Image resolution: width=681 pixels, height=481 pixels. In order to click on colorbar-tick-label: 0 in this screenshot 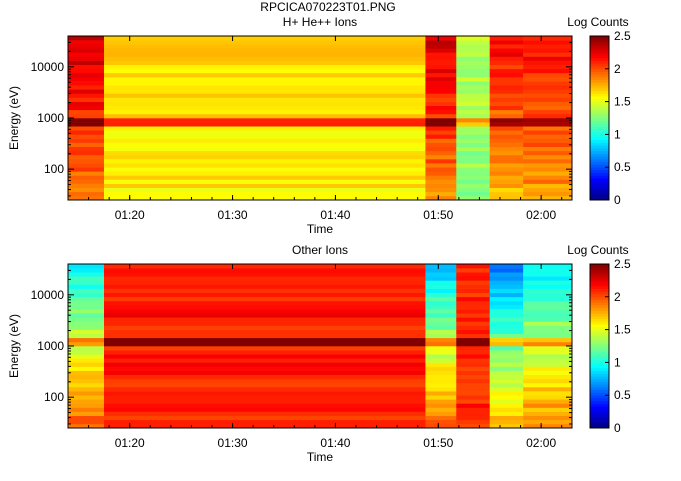, I will do `click(617, 200)`.